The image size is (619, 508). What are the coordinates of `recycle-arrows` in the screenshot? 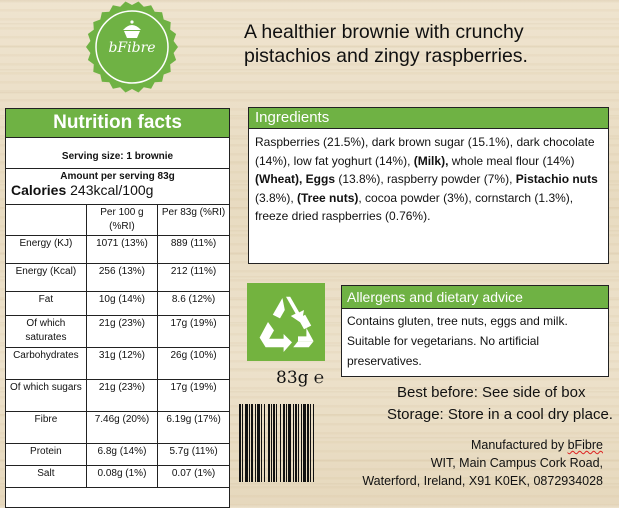 It's located at (286, 324).